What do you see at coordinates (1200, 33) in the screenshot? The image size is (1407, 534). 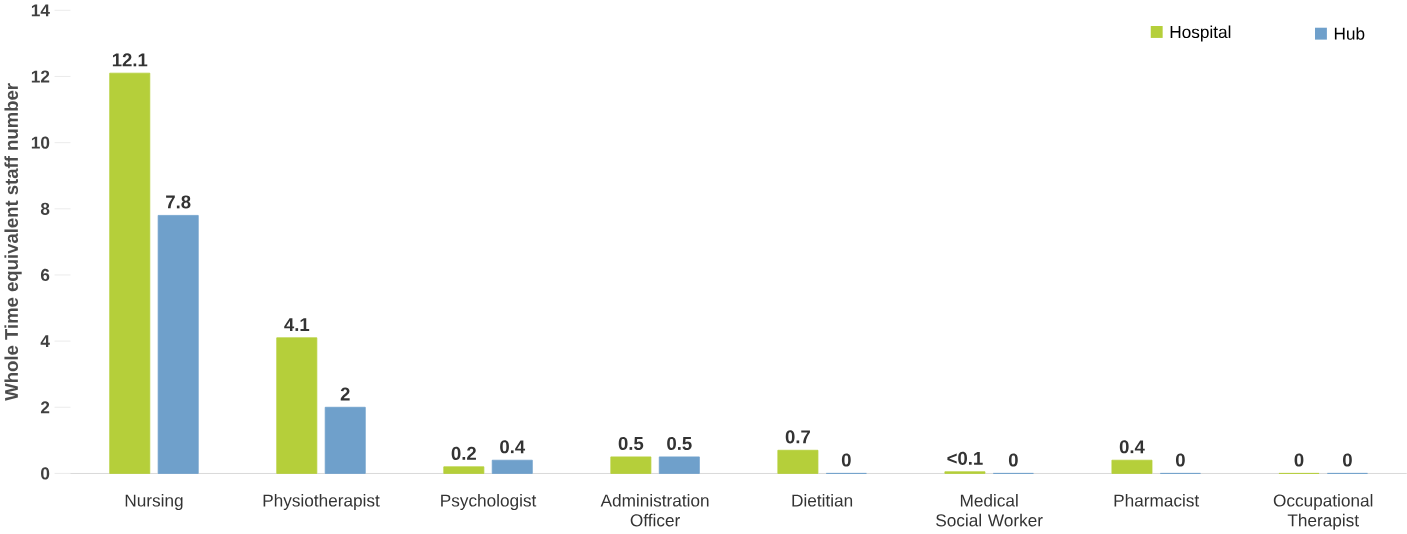 I see `legend-label: Hospital` at bounding box center [1200, 33].